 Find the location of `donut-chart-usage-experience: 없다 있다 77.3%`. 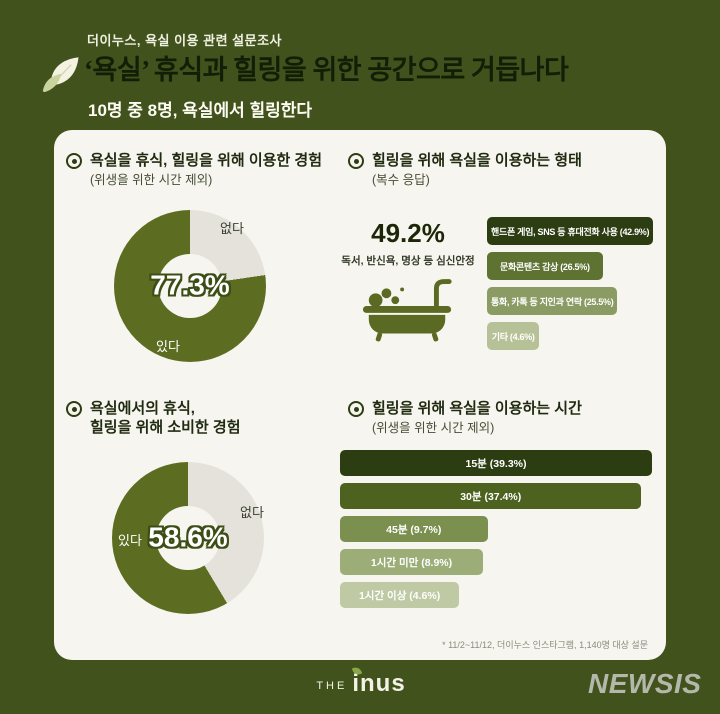

donut-chart-usage-experience: 없다 있다 77.3% is located at coordinates (190, 286).